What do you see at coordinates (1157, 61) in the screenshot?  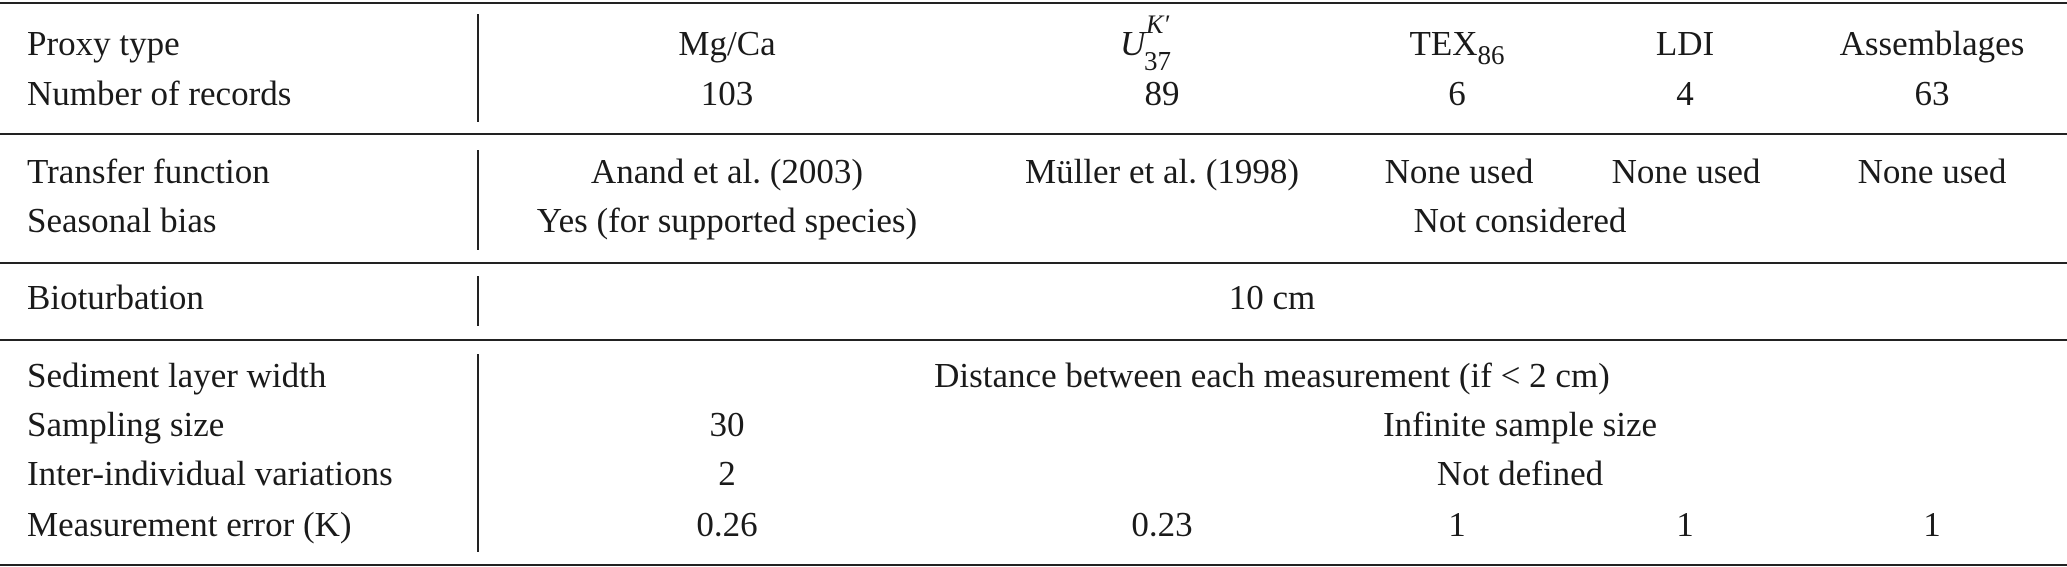 I see `uk37-subscript: 37` at bounding box center [1157, 61].